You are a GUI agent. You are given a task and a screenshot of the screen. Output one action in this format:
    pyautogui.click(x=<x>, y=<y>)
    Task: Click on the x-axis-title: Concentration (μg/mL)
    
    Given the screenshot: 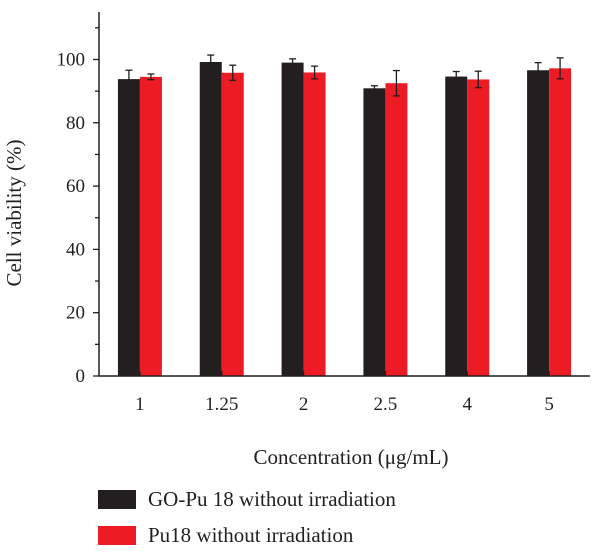 What is the action you would take?
    pyautogui.click(x=351, y=457)
    